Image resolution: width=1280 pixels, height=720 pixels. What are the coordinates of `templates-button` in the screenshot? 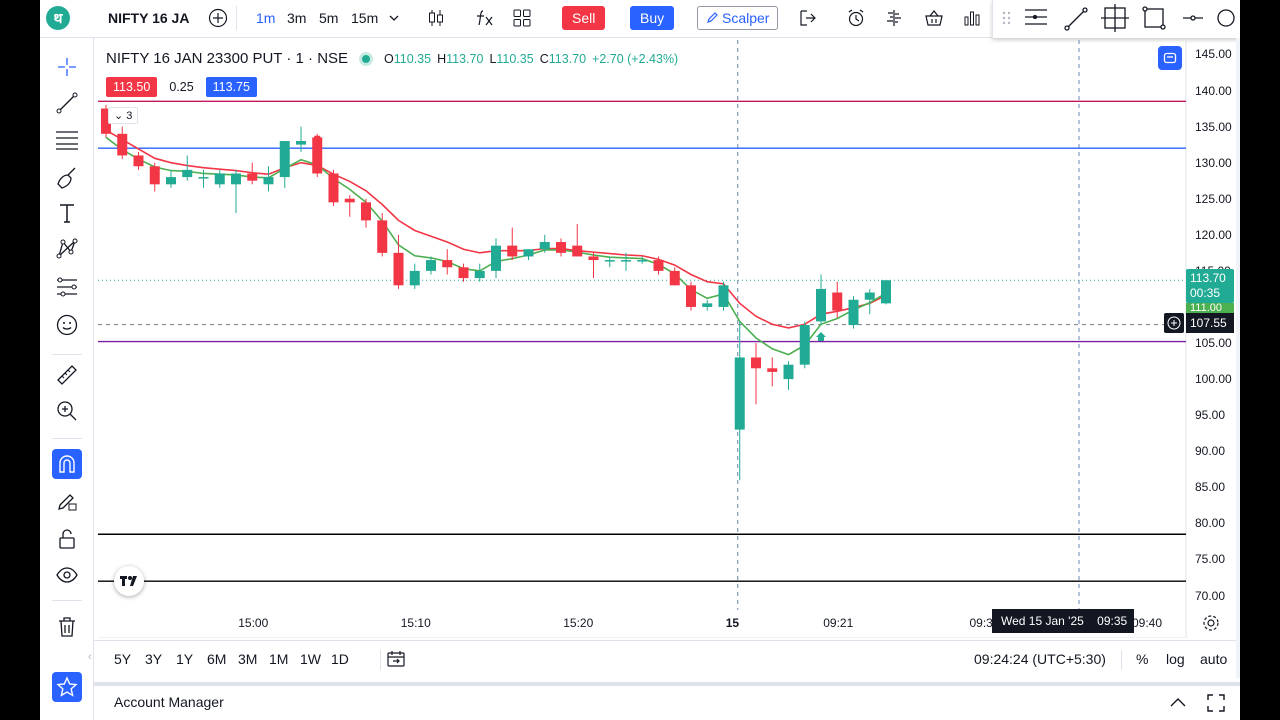 It's located at (522, 18).